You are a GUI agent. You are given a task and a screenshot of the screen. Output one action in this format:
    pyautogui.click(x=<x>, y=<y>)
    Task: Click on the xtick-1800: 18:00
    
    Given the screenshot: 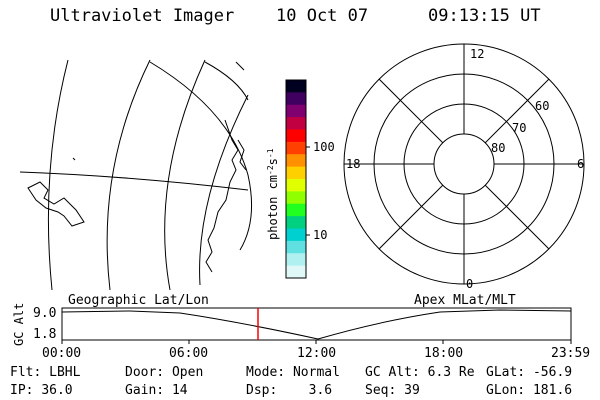 What is the action you would take?
    pyautogui.click(x=444, y=353)
    